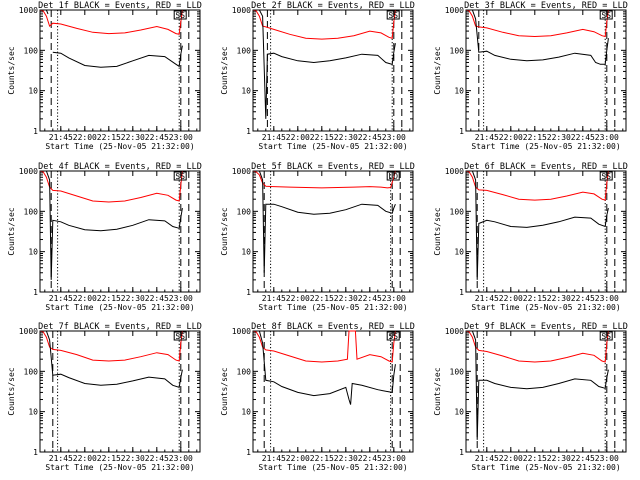  What do you see at coordinates (393, 176) in the screenshot?
I see `annotation-label: LD` at bounding box center [393, 176].